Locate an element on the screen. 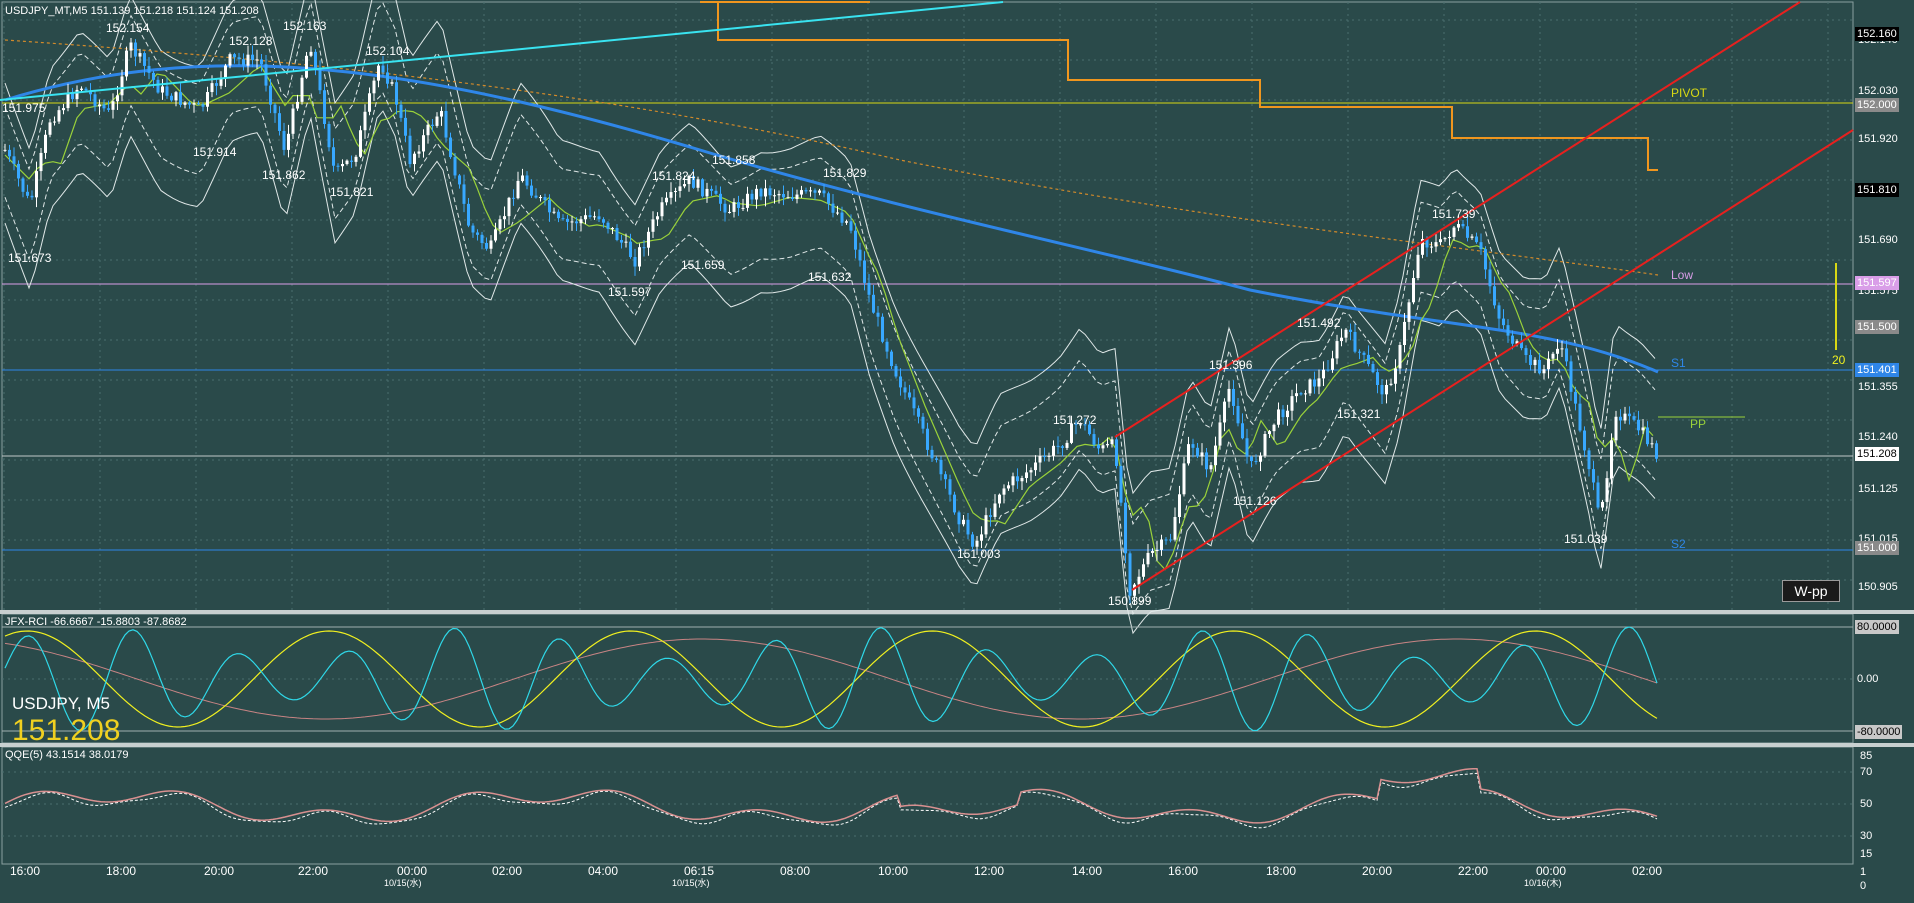 The width and height of the screenshot is (1914, 903). time-axis-tick: 18:00 is located at coordinates (1281, 871).